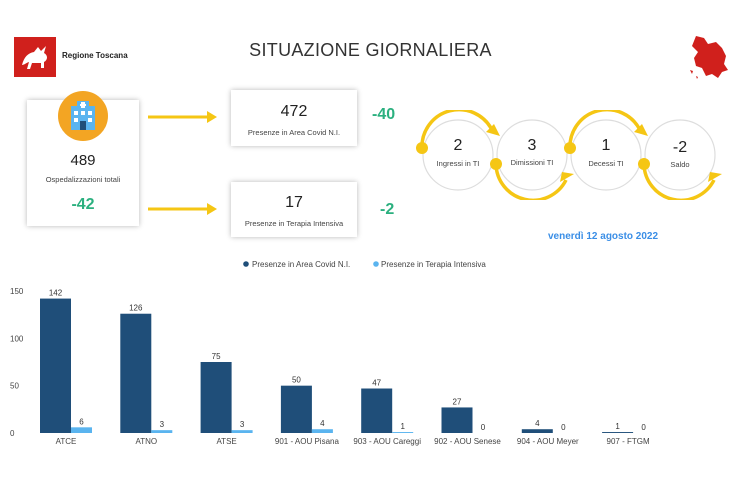 The width and height of the screenshot is (741, 486). Describe the element at coordinates (66, 441) in the screenshot. I see `x-tick-label: ATCE` at that location.